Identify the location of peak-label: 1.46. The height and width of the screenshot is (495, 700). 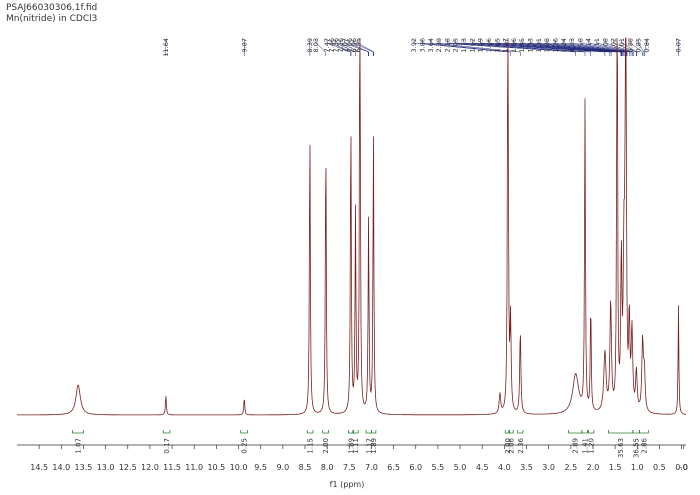
(489, 45).